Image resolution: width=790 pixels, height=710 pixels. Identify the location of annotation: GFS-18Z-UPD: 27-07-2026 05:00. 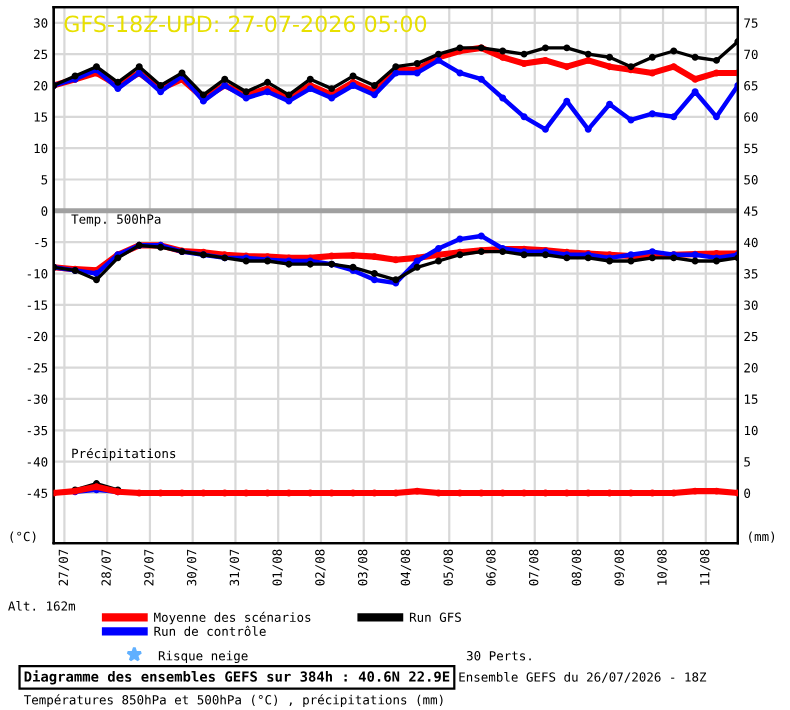
(245, 24).